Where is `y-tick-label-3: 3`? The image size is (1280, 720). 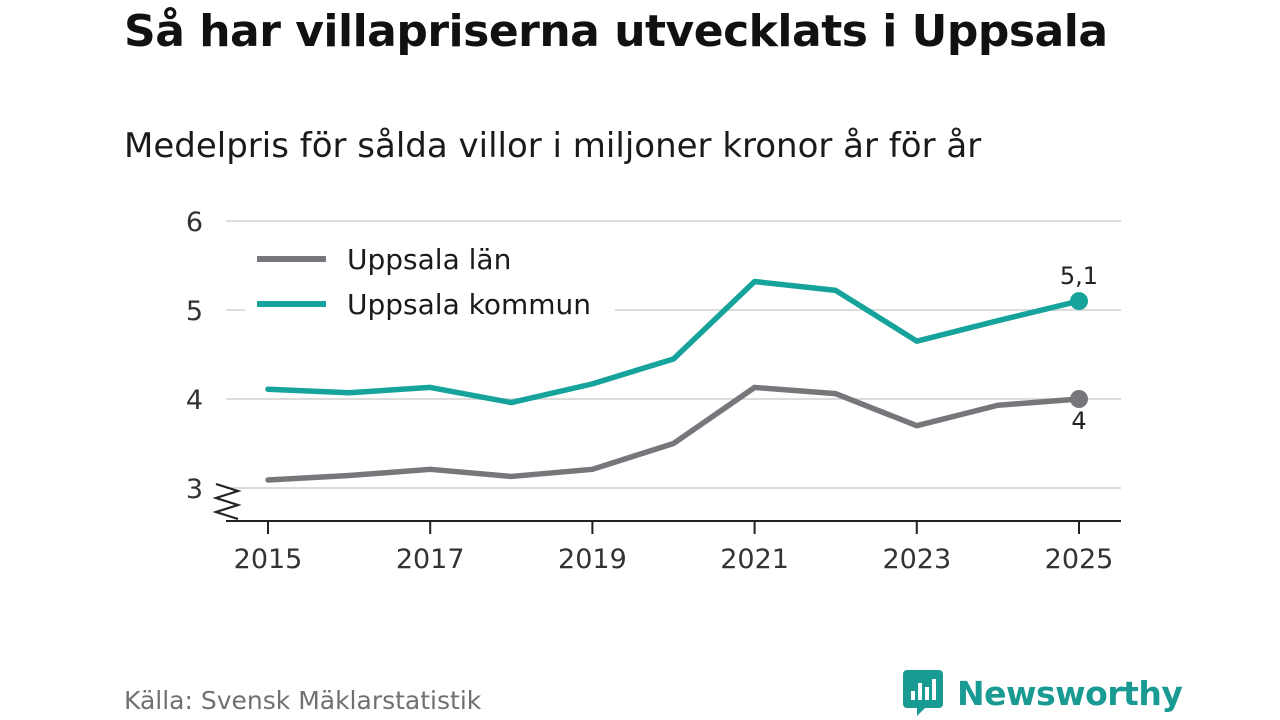
y-tick-label-3: 3 is located at coordinates (194, 489).